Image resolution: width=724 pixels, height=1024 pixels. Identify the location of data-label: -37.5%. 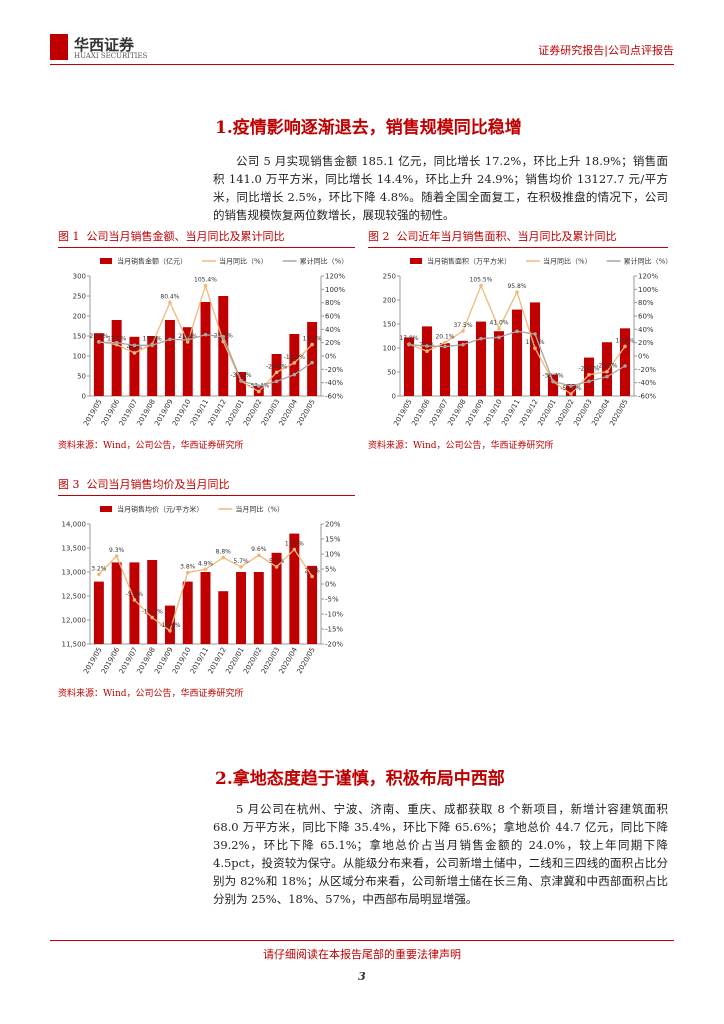
(241, 375).